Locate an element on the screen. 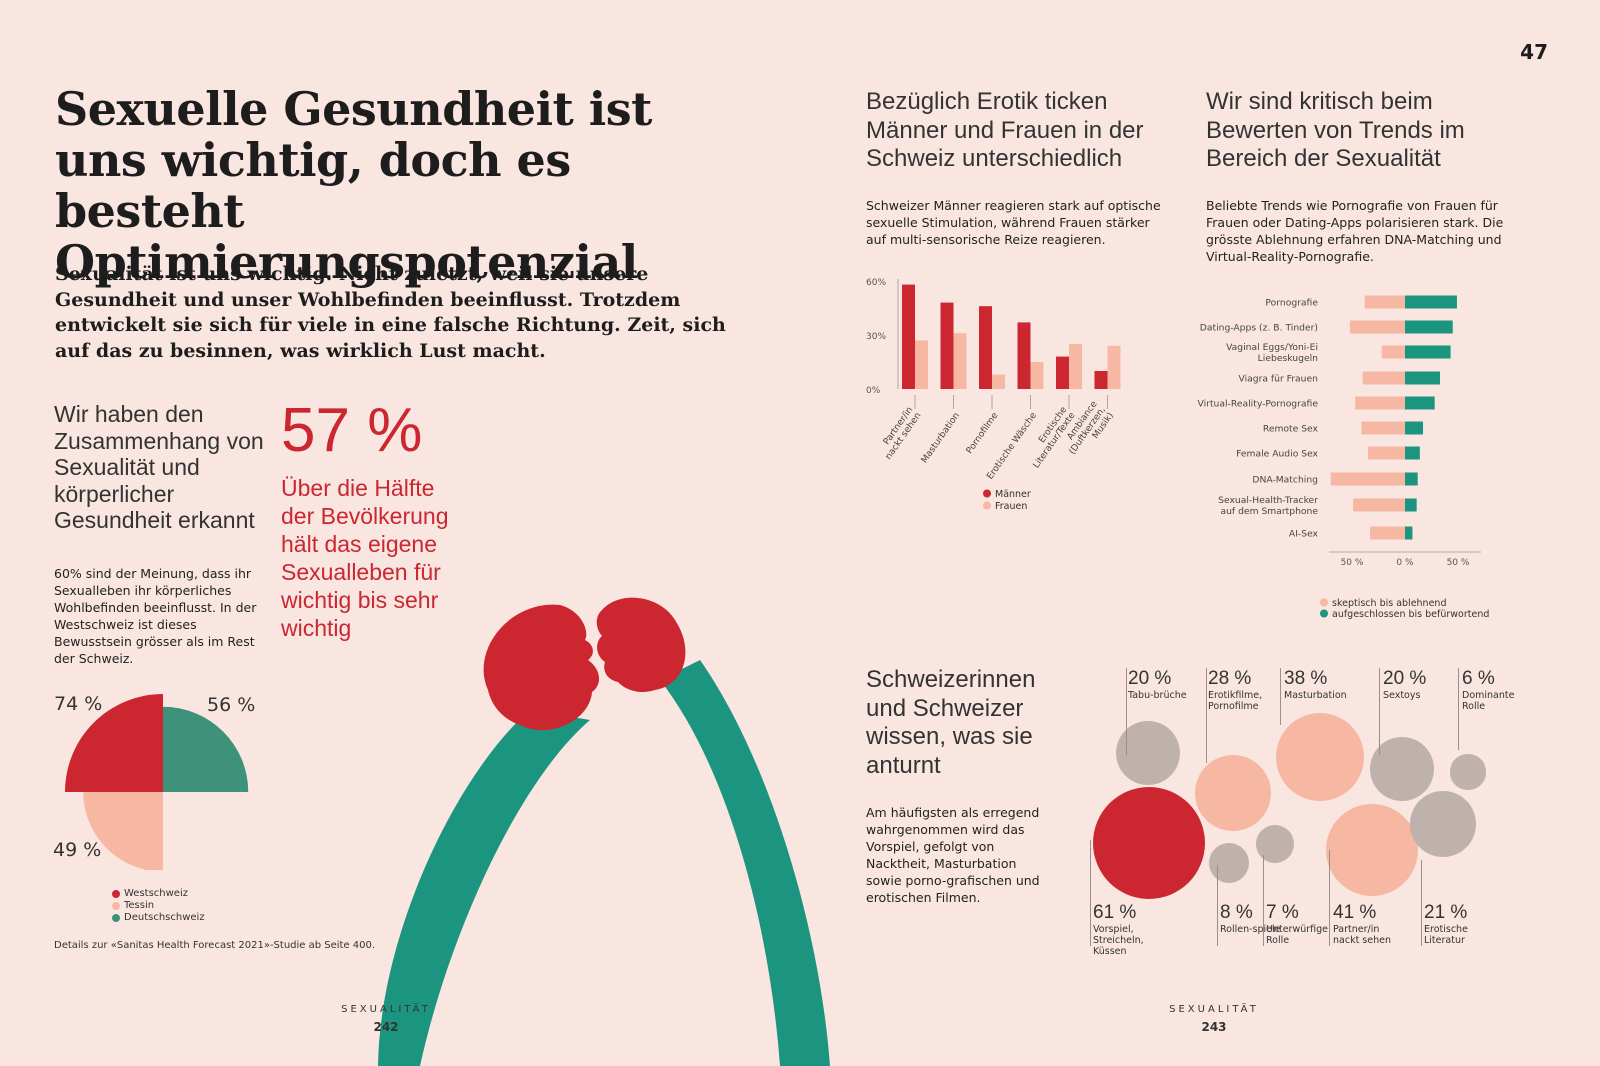 This screenshot has height=1066, width=1600. bubble-value: 28 % is located at coordinates (1230, 678).